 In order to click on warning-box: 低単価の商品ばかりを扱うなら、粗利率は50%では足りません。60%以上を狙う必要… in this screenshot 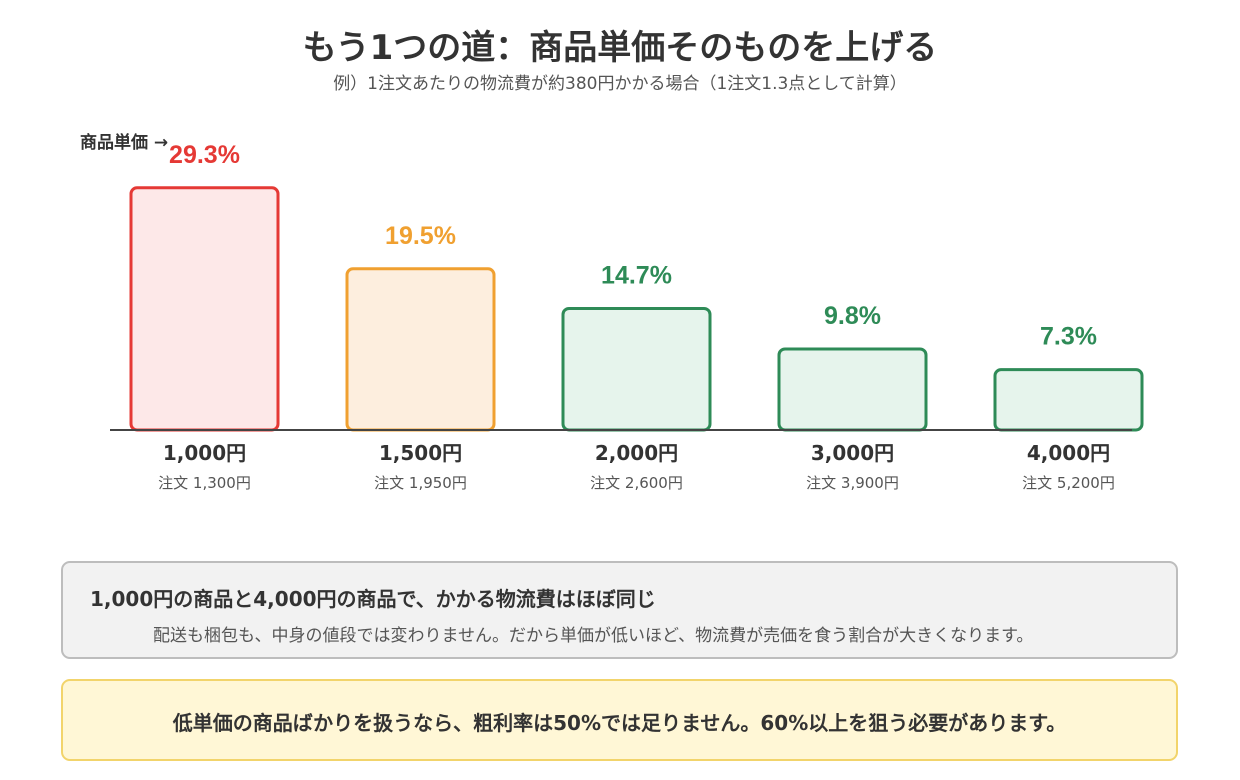, I will do `click(619, 720)`.